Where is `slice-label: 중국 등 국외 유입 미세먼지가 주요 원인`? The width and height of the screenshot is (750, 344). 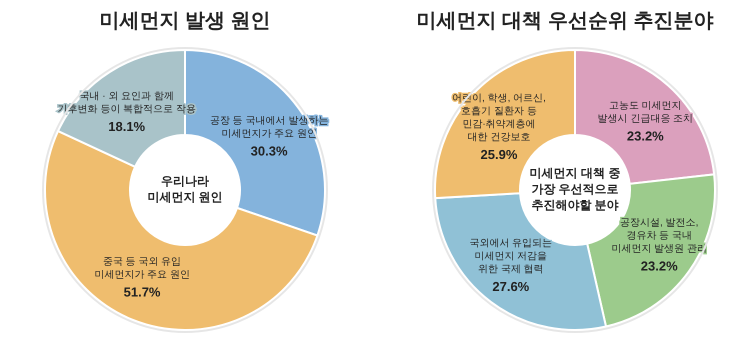 slice-label: 중국 등 국외 유입 미세먼지가 주요 원인 is located at coordinates (142, 268).